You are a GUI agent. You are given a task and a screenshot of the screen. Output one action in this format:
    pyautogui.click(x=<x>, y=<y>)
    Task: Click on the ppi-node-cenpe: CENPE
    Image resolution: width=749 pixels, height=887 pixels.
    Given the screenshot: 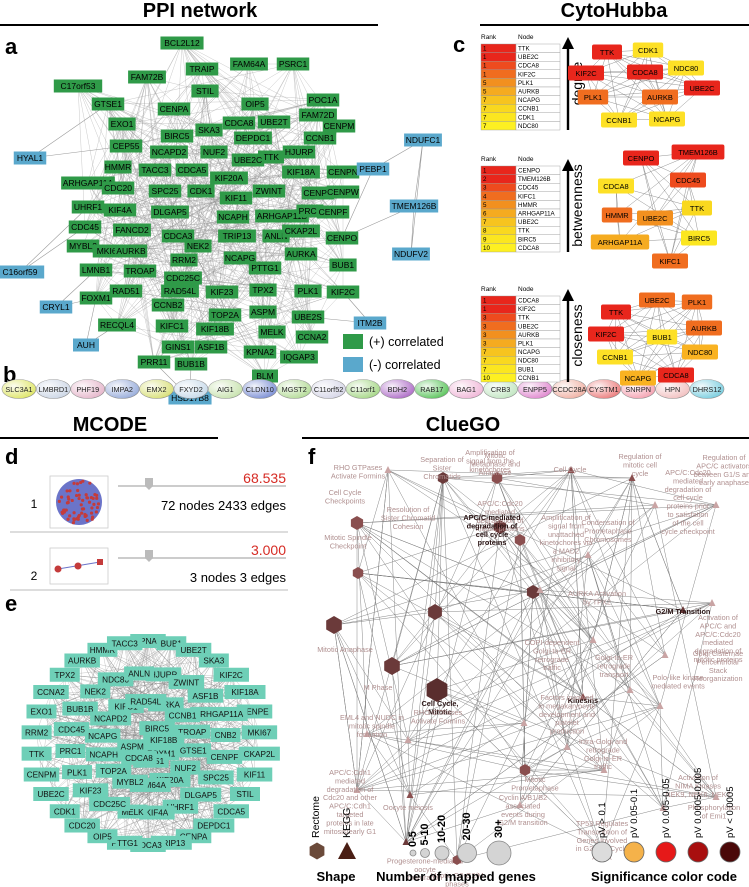 What is the action you would take?
    pyautogui.click(x=318, y=193)
    